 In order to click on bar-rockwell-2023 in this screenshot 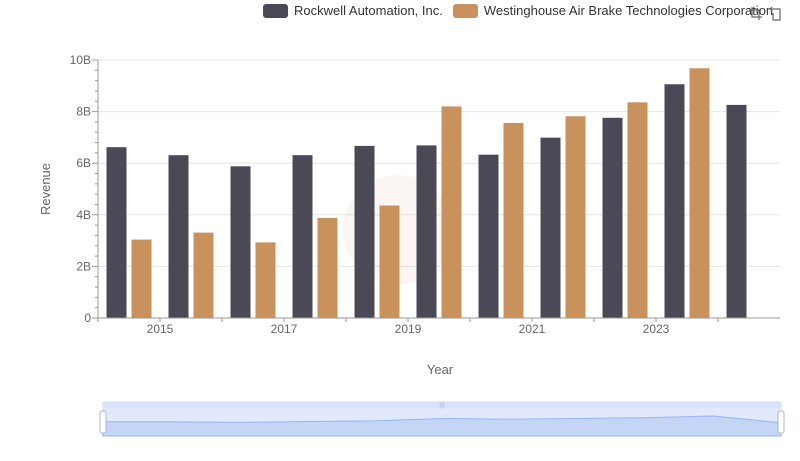, I will do `click(674, 201)`.